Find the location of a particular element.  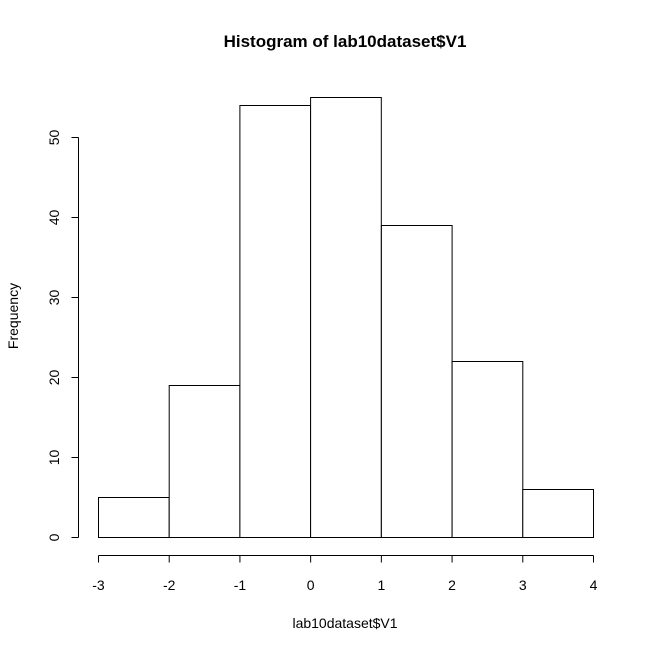

x-tick-label: -1 is located at coordinates (240, 585).